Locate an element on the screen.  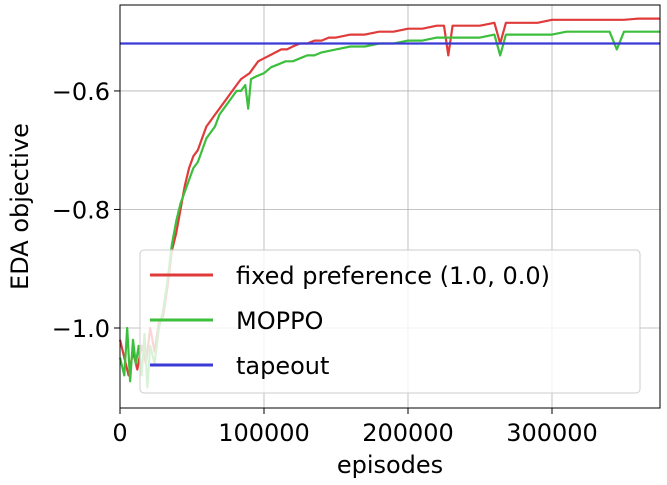
y-tick-label: −0.8 is located at coordinates (81, 210).